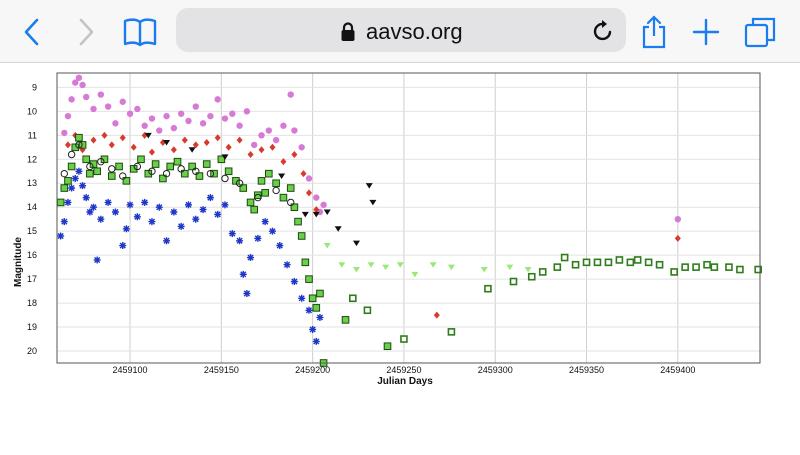 The image size is (800, 455). What do you see at coordinates (32, 303) in the screenshot?
I see `y-tick-label: 18` at bounding box center [32, 303].